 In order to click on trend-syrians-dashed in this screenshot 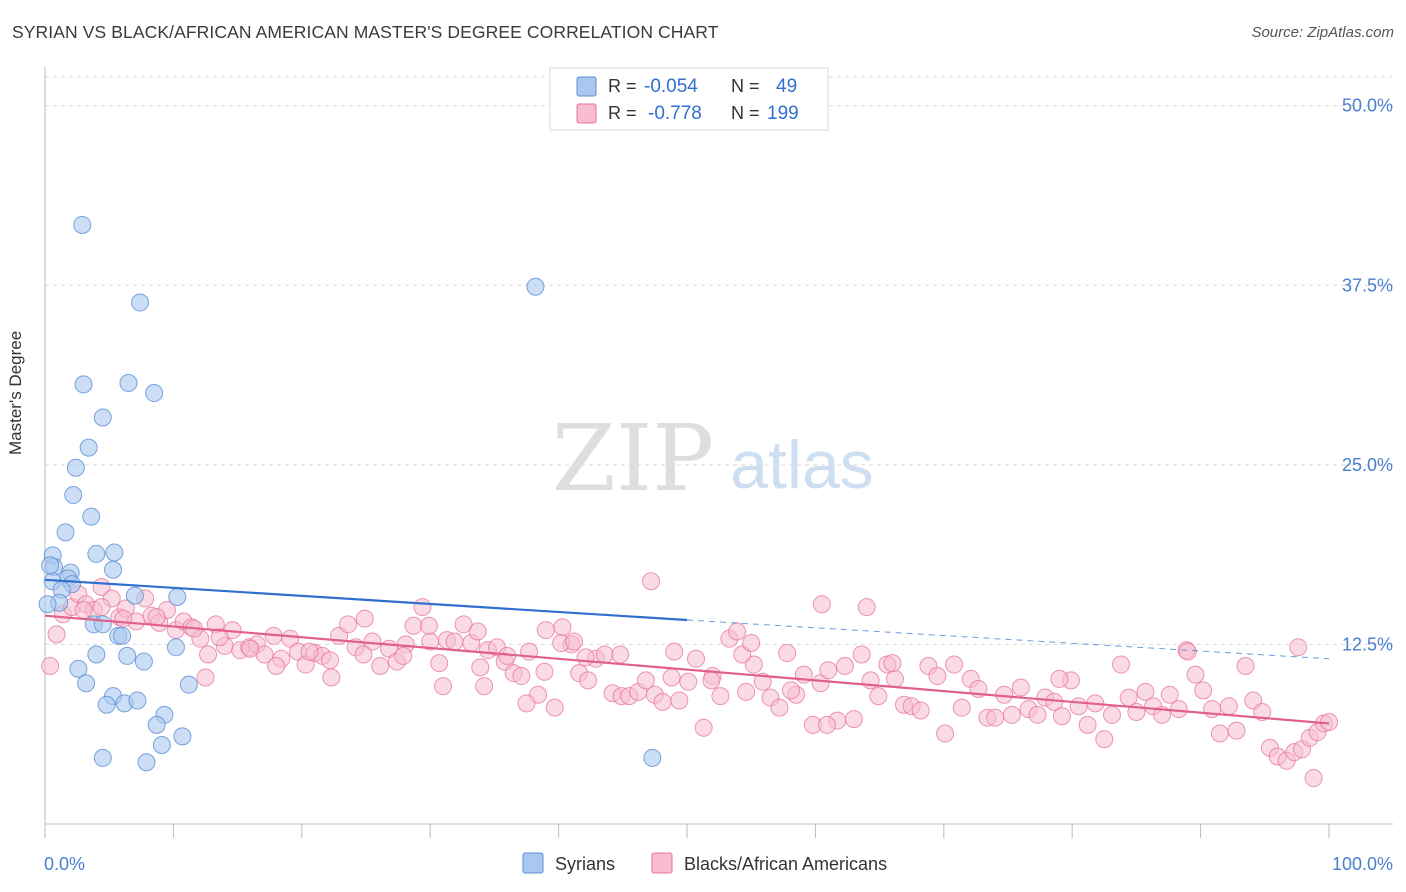, I will do `click(1008, 639)`.